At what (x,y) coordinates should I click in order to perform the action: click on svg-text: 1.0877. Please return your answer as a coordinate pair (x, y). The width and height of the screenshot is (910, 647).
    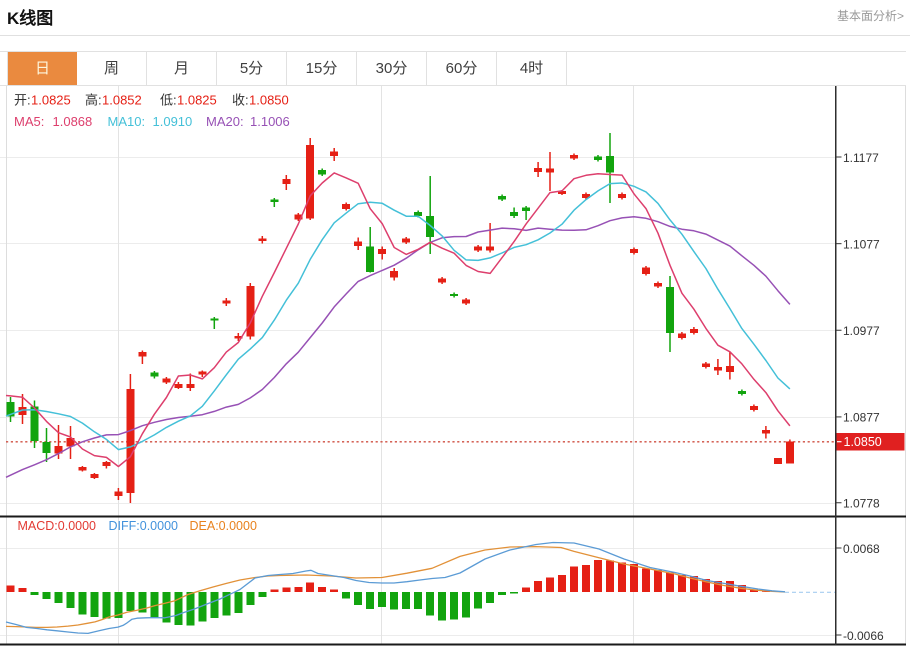
    Looking at the image, I should click on (861, 418).